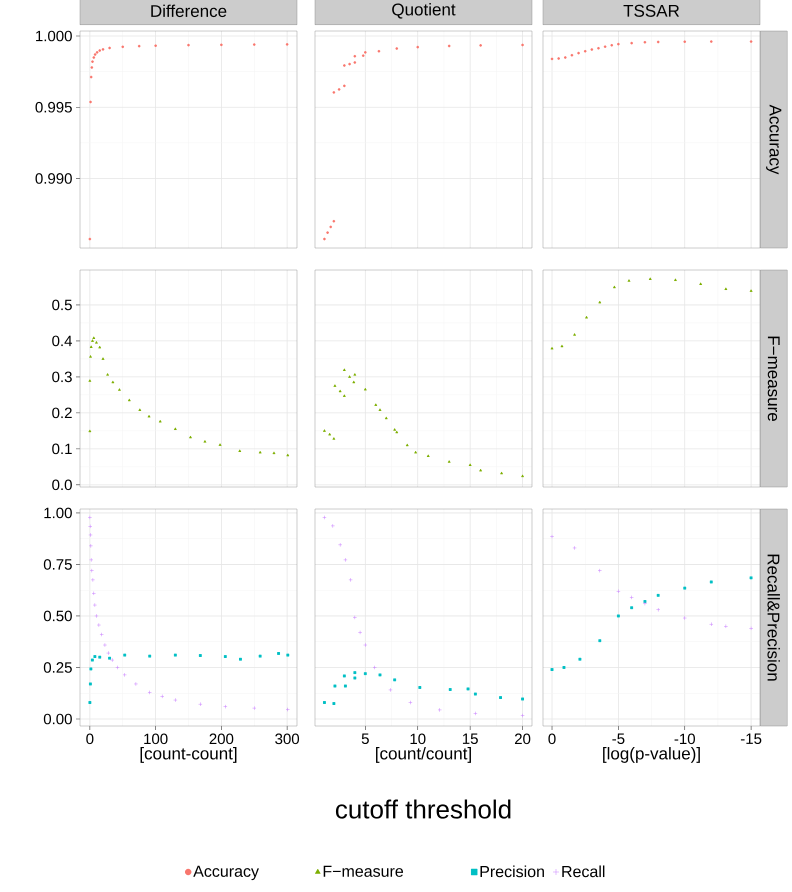 Image resolution: width=792 pixels, height=892 pixels. I want to click on y-tick-label: 1.000, so click(54, 36).